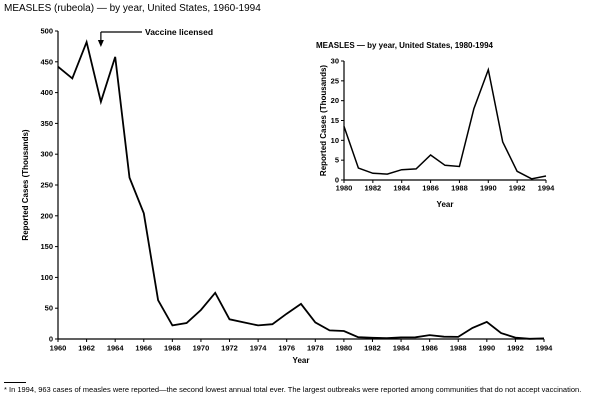 This screenshot has width=596, height=416. What do you see at coordinates (25, 184) in the screenshot?
I see `main-y-axis-label: Reported Cases (Thousands)` at bounding box center [25, 184].